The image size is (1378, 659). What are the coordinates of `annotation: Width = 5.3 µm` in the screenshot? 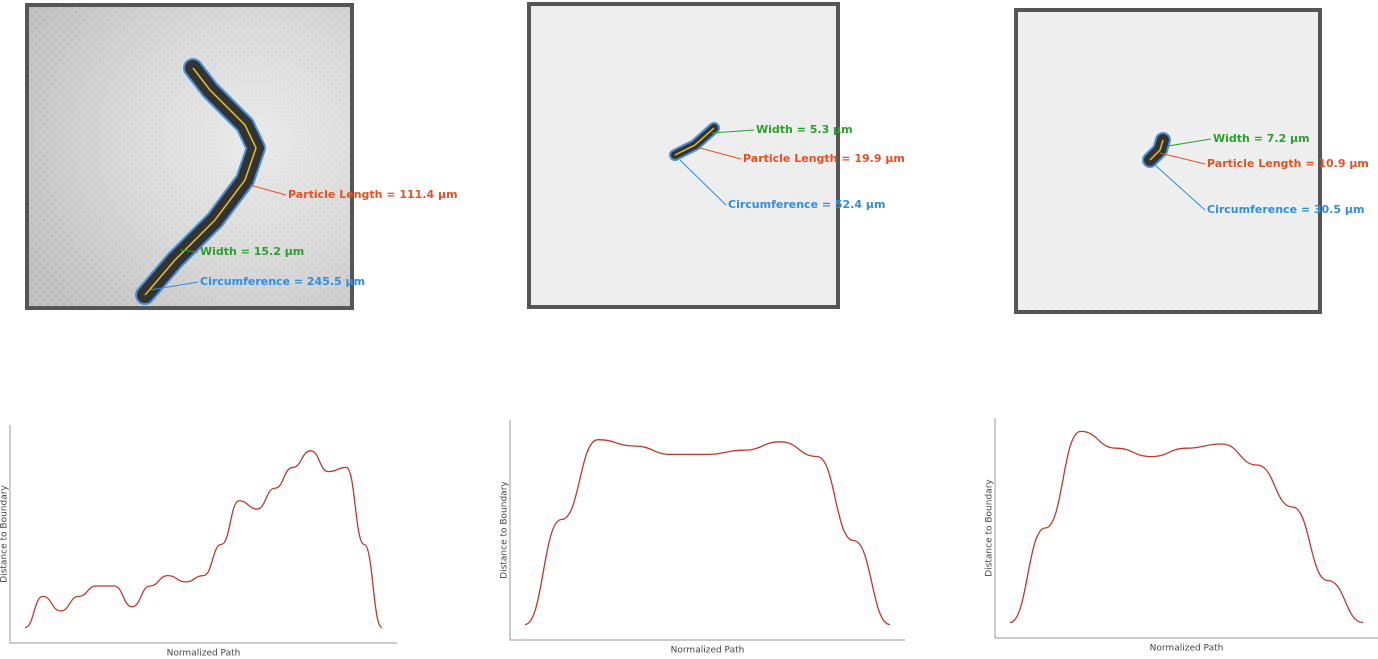 It's located at (804, 129).